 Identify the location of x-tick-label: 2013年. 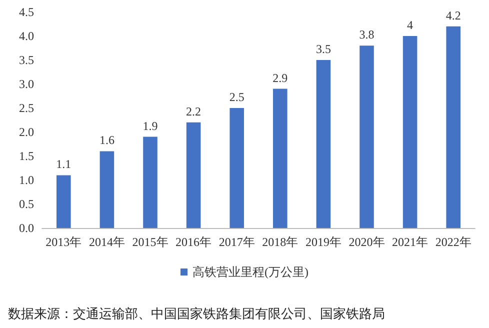
(64, 242).